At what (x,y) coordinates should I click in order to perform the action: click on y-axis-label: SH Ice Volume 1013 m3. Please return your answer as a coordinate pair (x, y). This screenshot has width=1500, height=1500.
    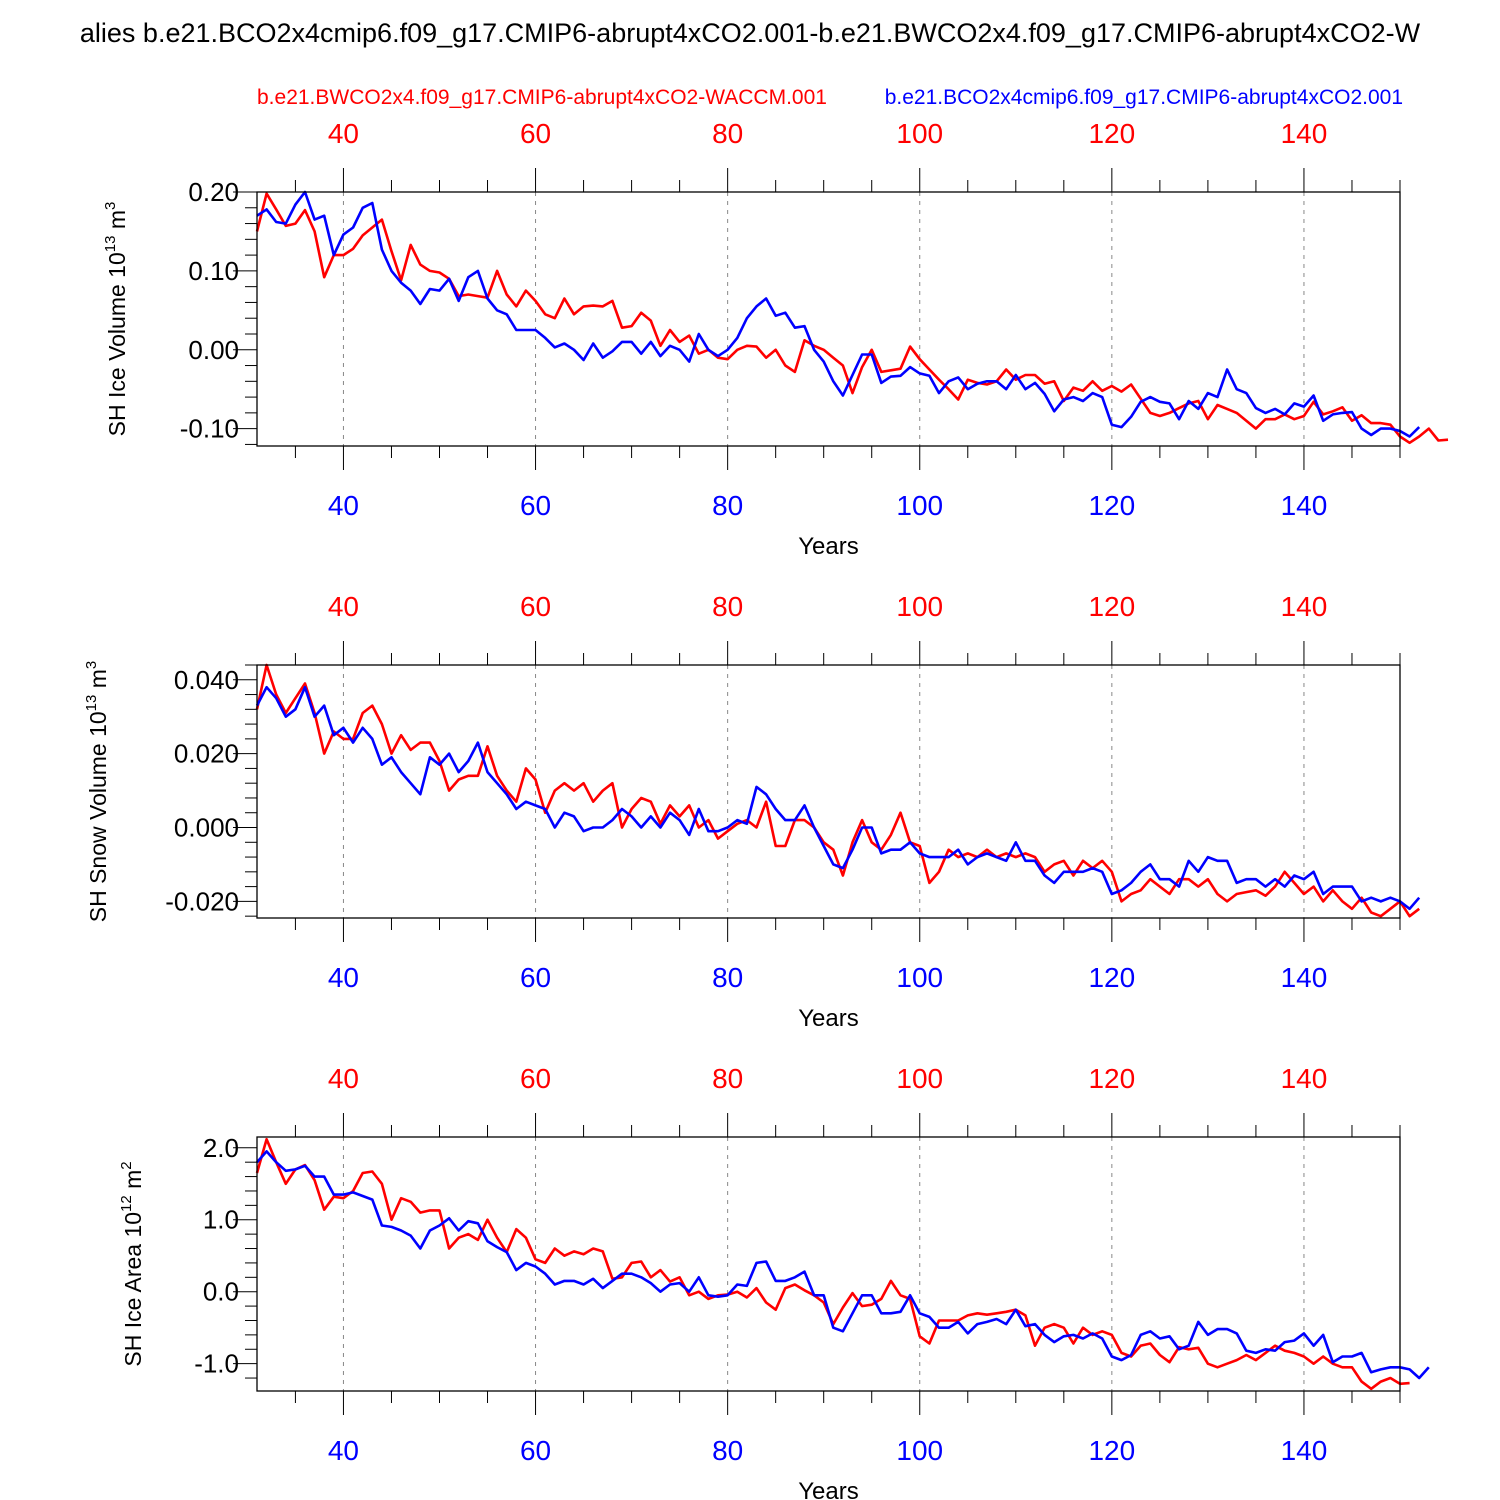
    Looking at the image, I should click on (116, 319).